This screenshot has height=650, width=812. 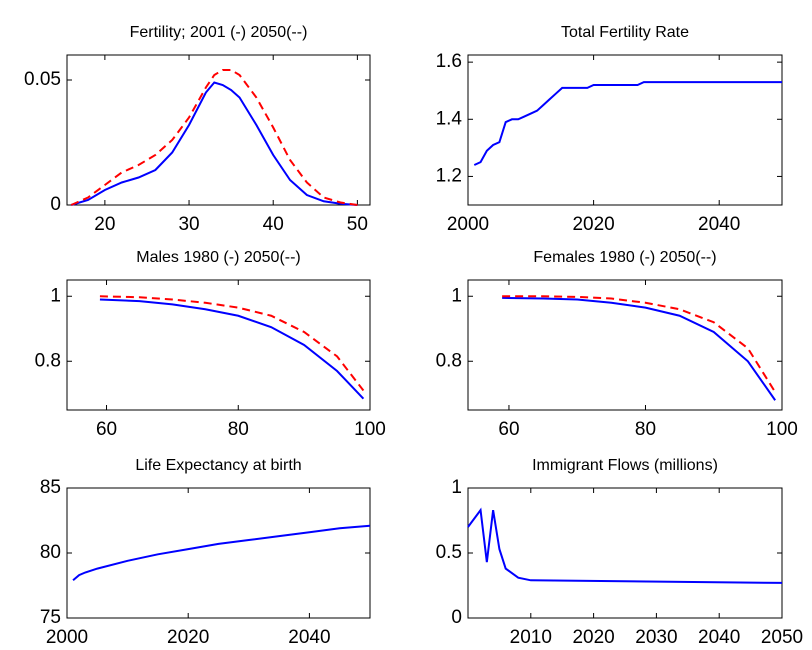 I want to click on x-tick-label: 50, so click(x=357, y=224).